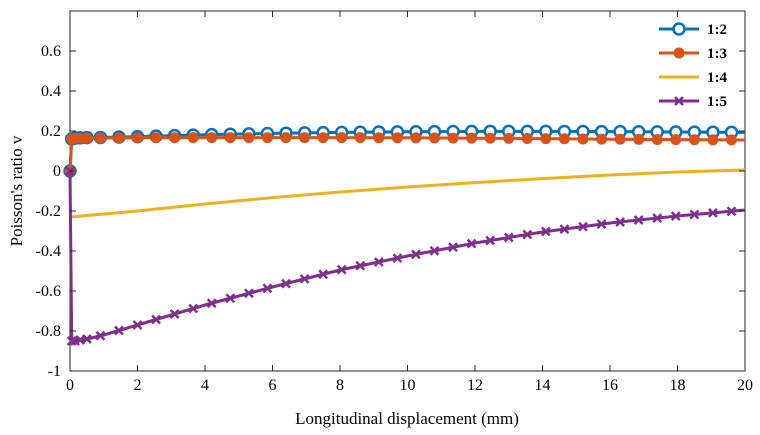  I want to click on y-tick-label: 0.4, so click(51, 91).